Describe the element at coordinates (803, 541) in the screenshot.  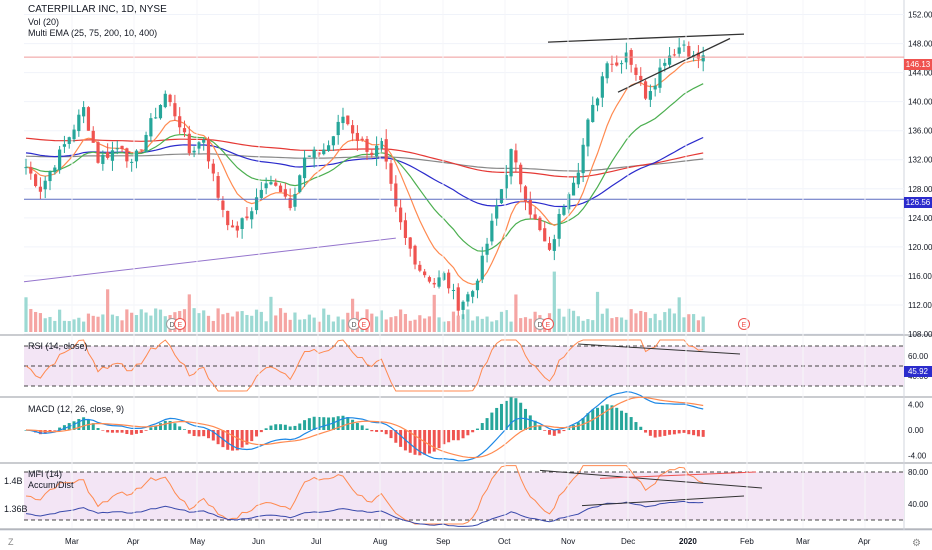
I see `time-tick-label: Mar` at that location.